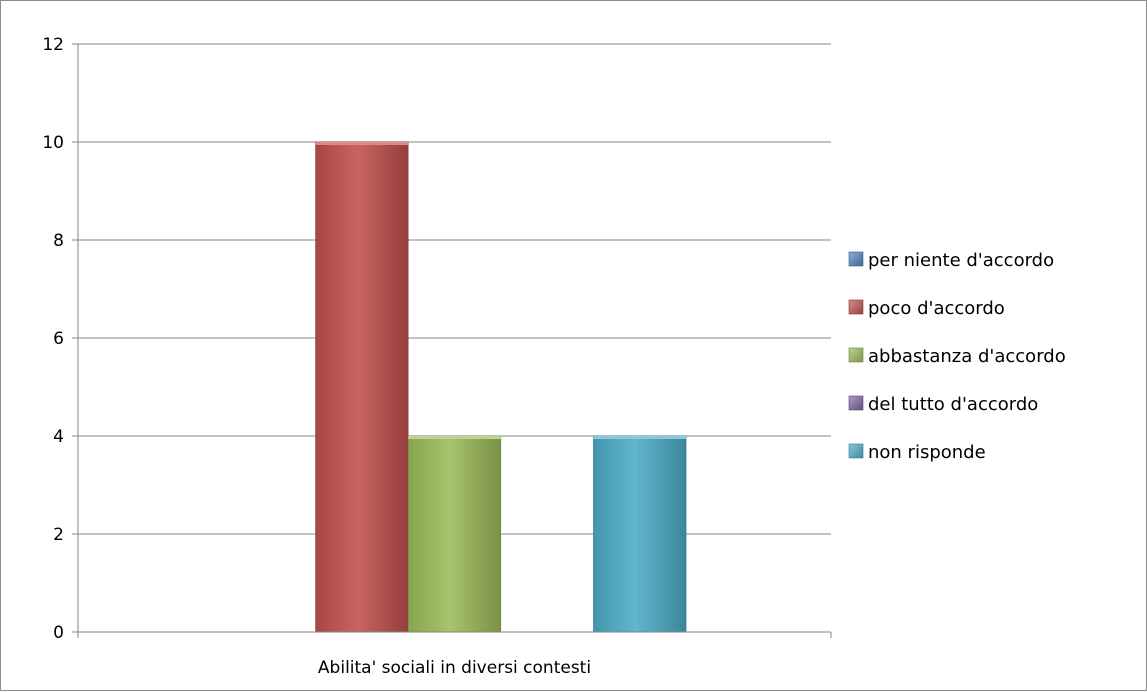 The height and width of the screenshot is (692, 1147). I want to click on y-tick-label: 10, so click(53, 143).